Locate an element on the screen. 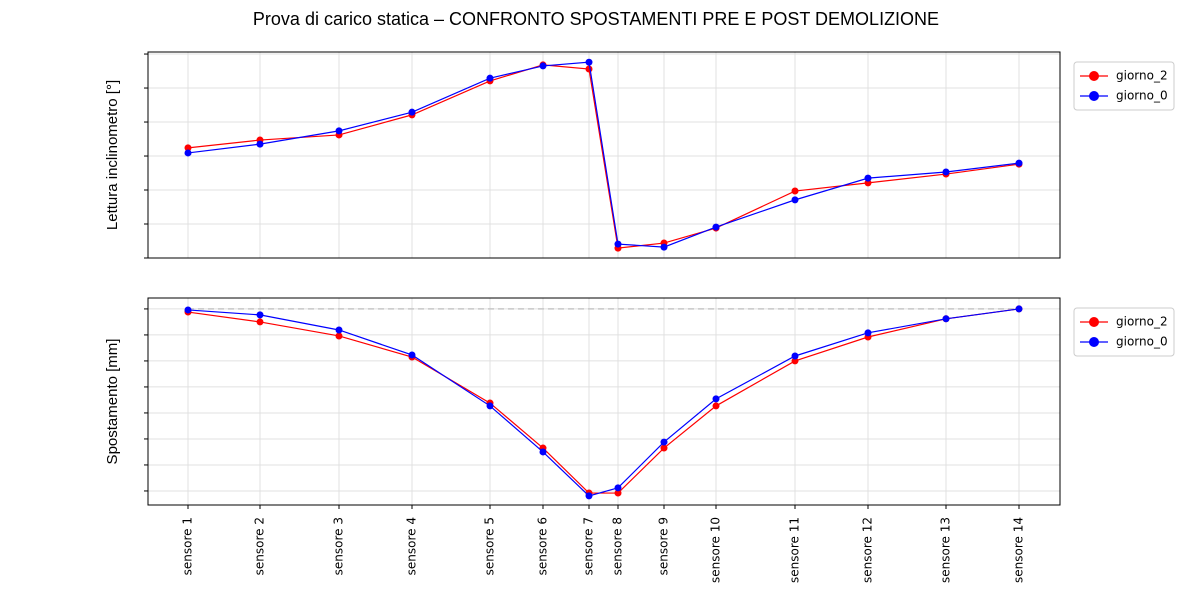 The image size is (1187, 600). x-tick-label: sensore 12 is located at coordinates (868, 550).